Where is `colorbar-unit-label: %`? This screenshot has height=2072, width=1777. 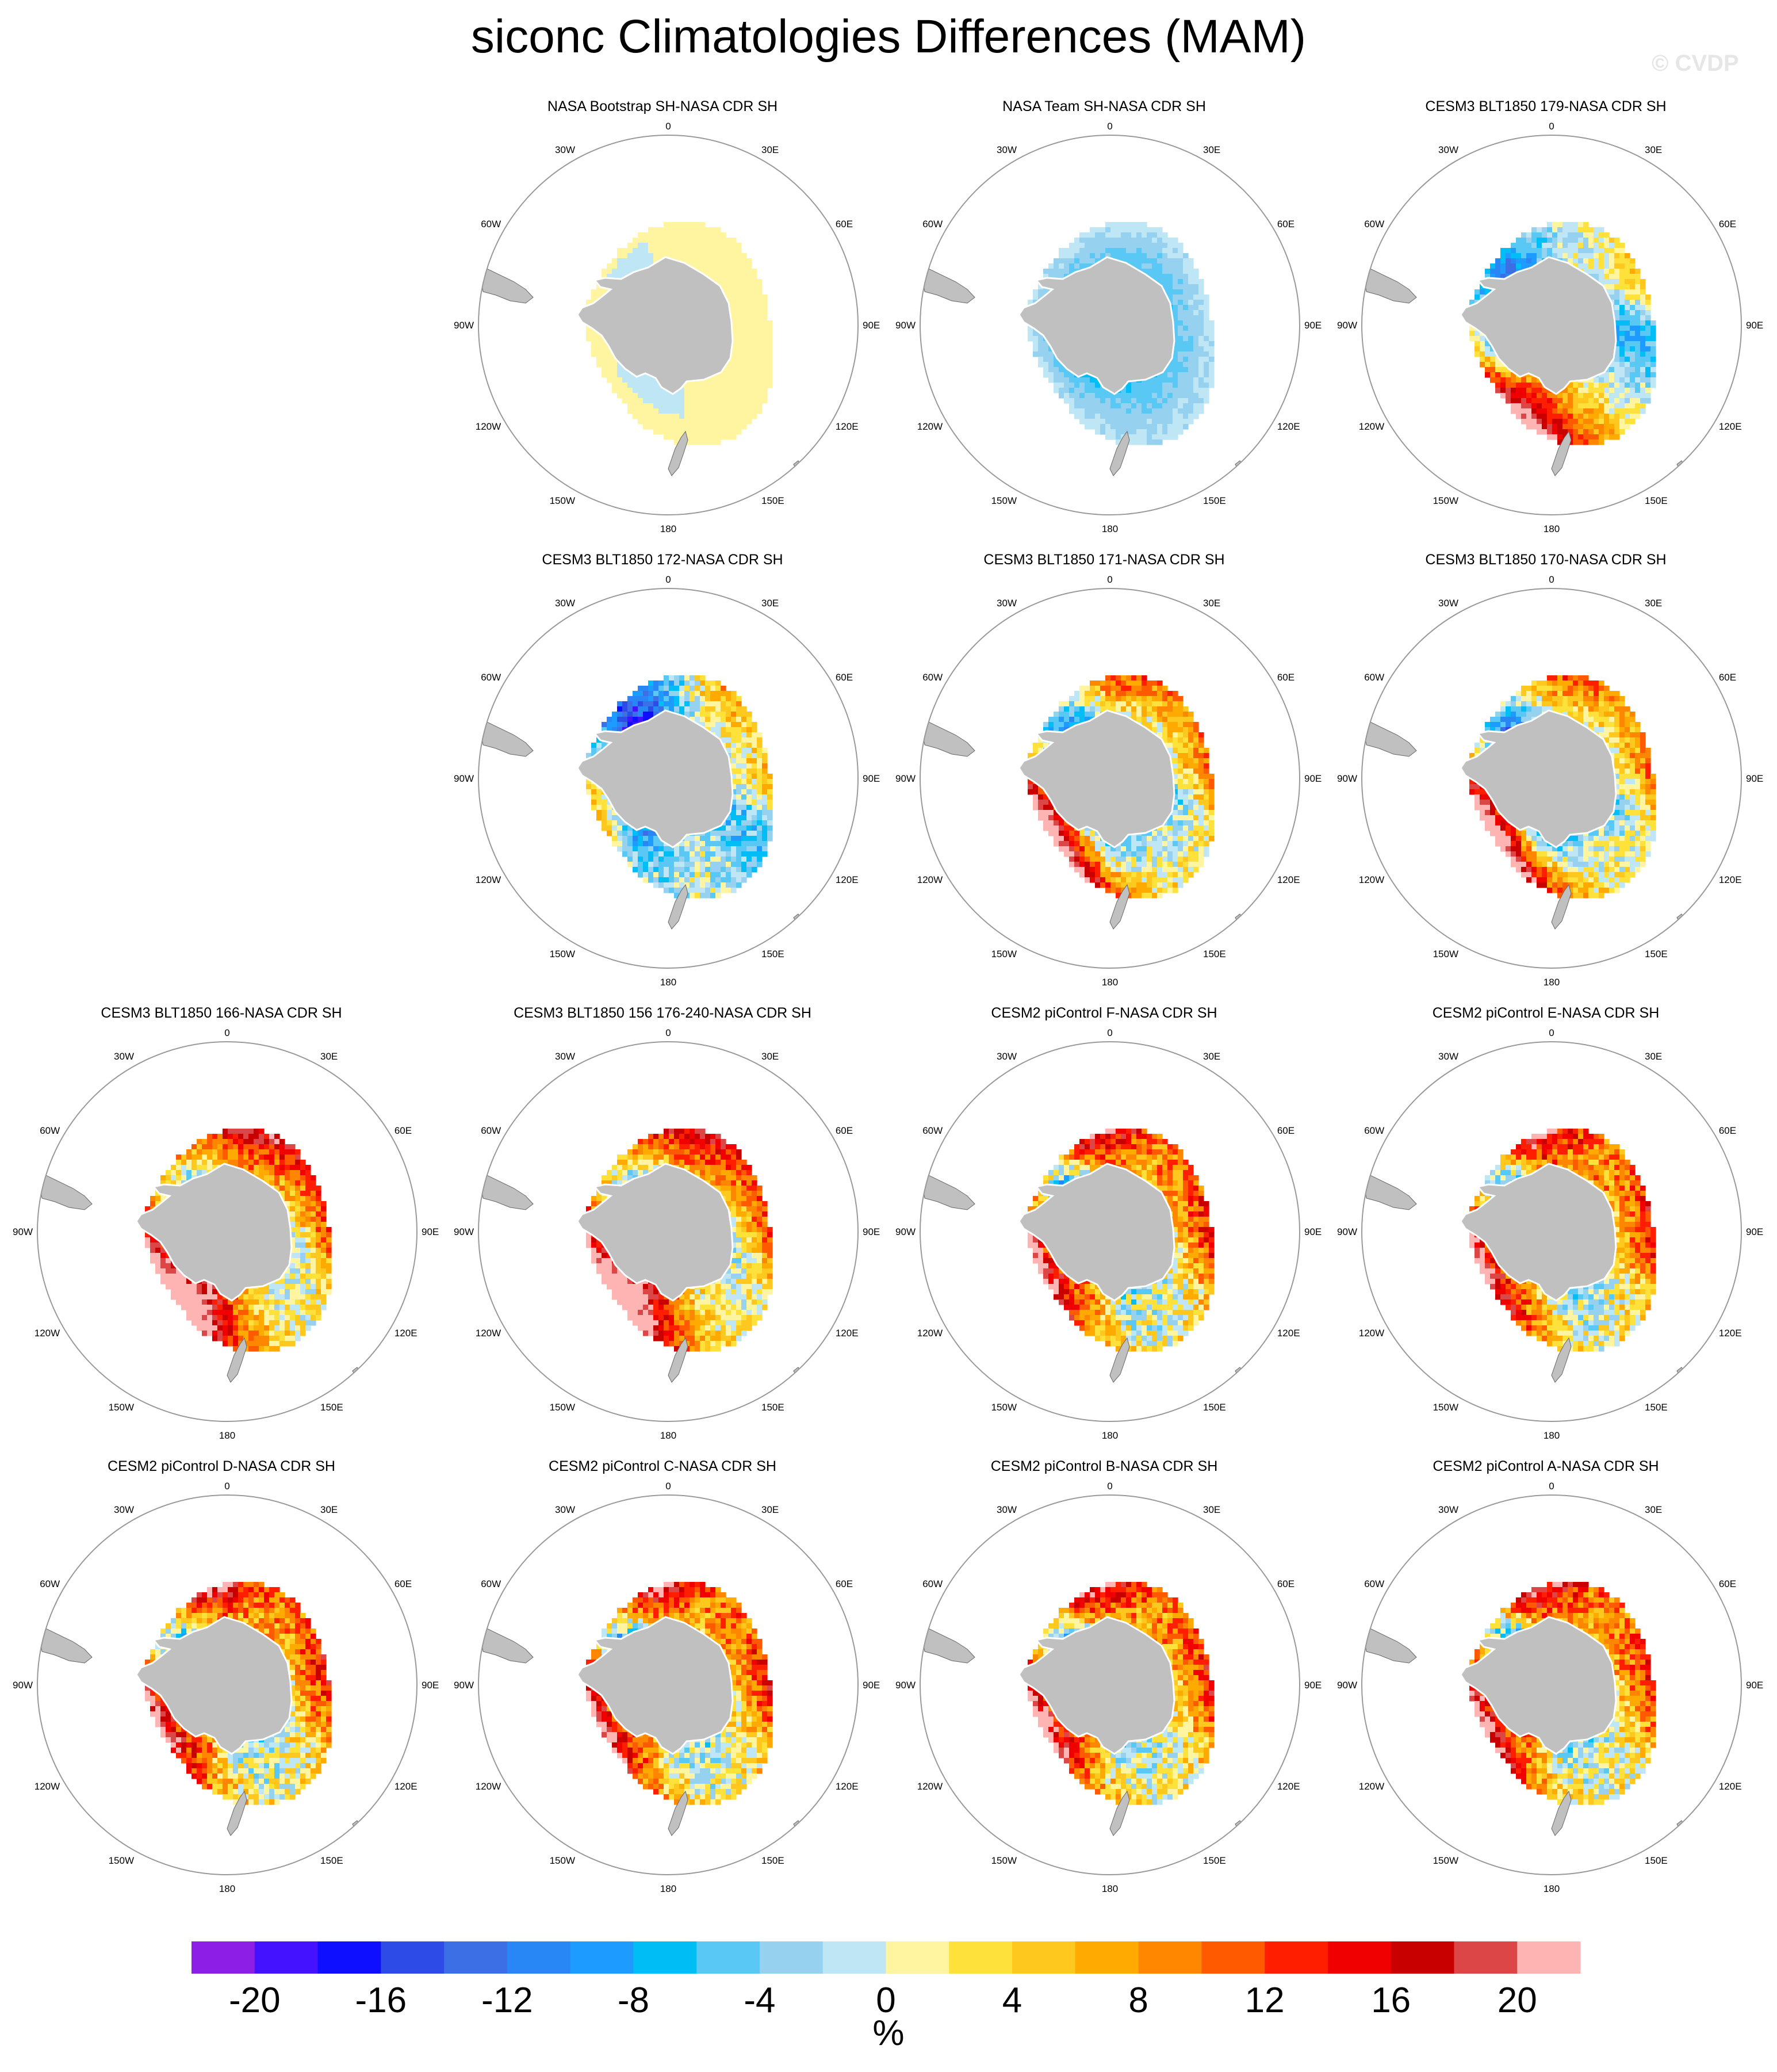
colorbar-unit-label: % is located at coordinates (888, 2033).